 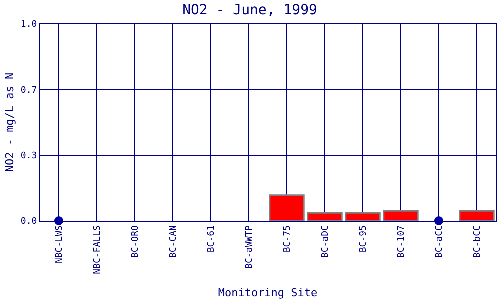 I want to click on x-tick-label: BC-61, so click(x=211, y=239).